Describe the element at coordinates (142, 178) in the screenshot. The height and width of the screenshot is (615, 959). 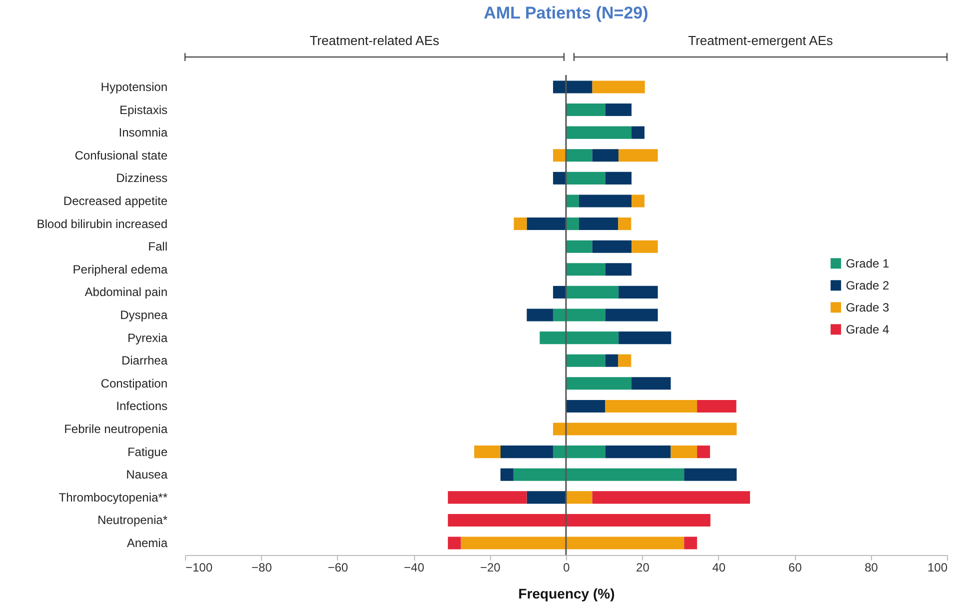
I see `y-tick-label: Dizziness` at that location.